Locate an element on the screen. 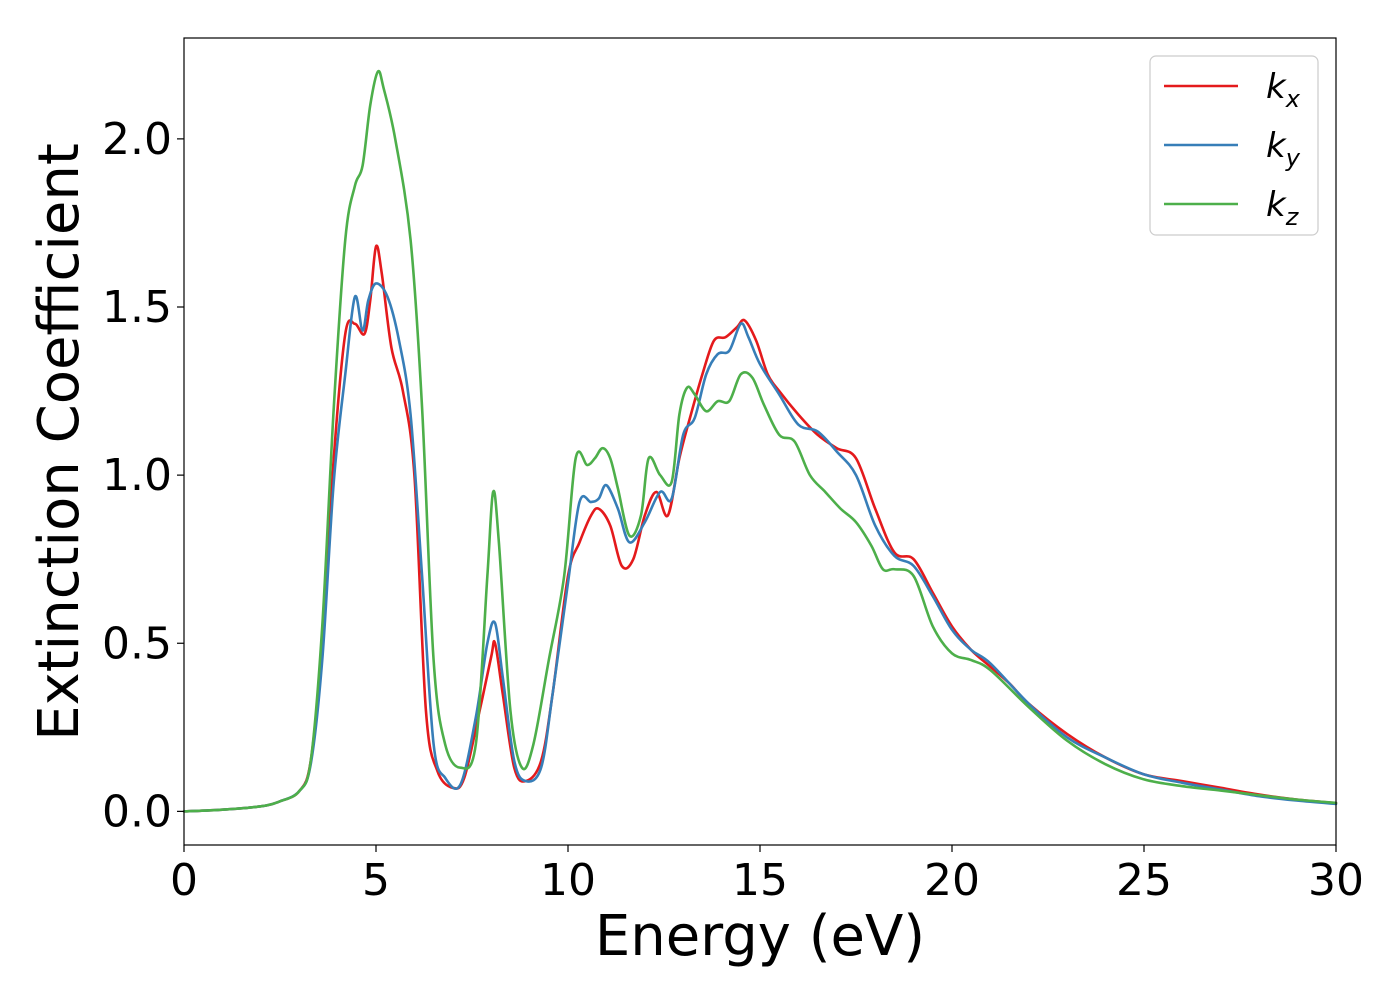  x-axis-ticks: 0 5 10 15 20 25 30 is located at coordinates (767, 875).